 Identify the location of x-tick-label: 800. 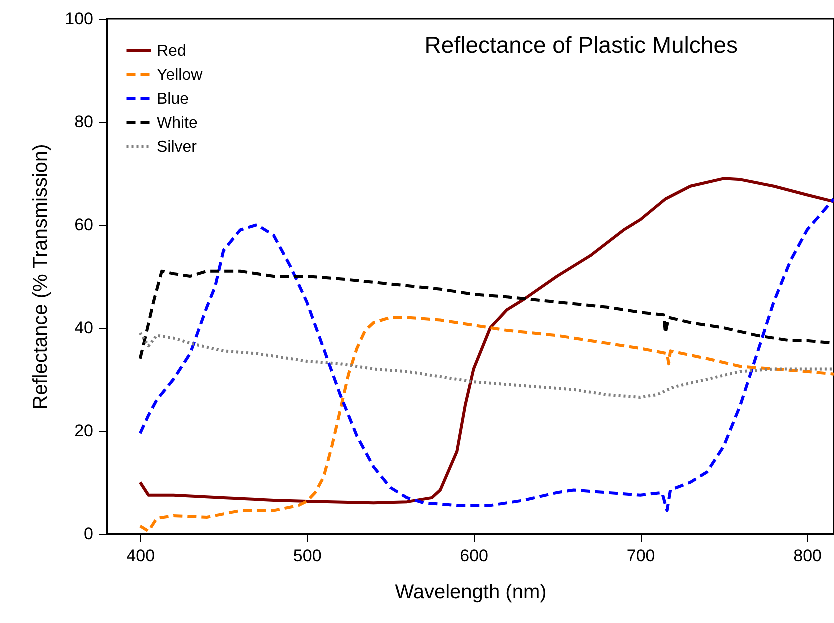
(808, 556).